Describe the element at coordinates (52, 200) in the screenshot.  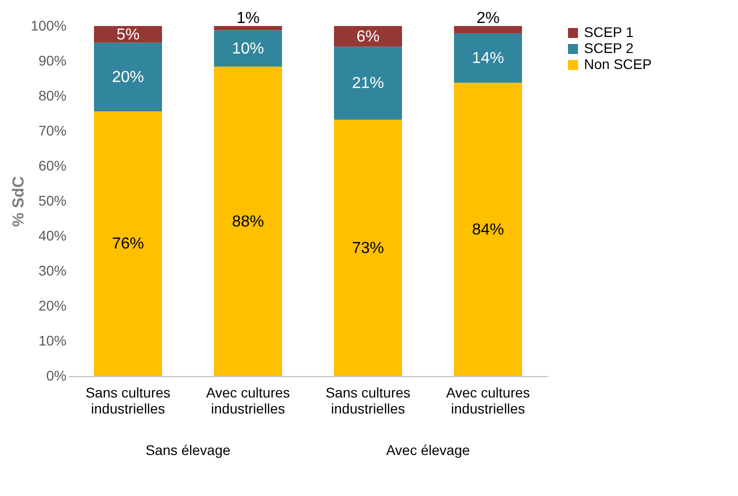
I see `y-tick-label: 50%` at that location.